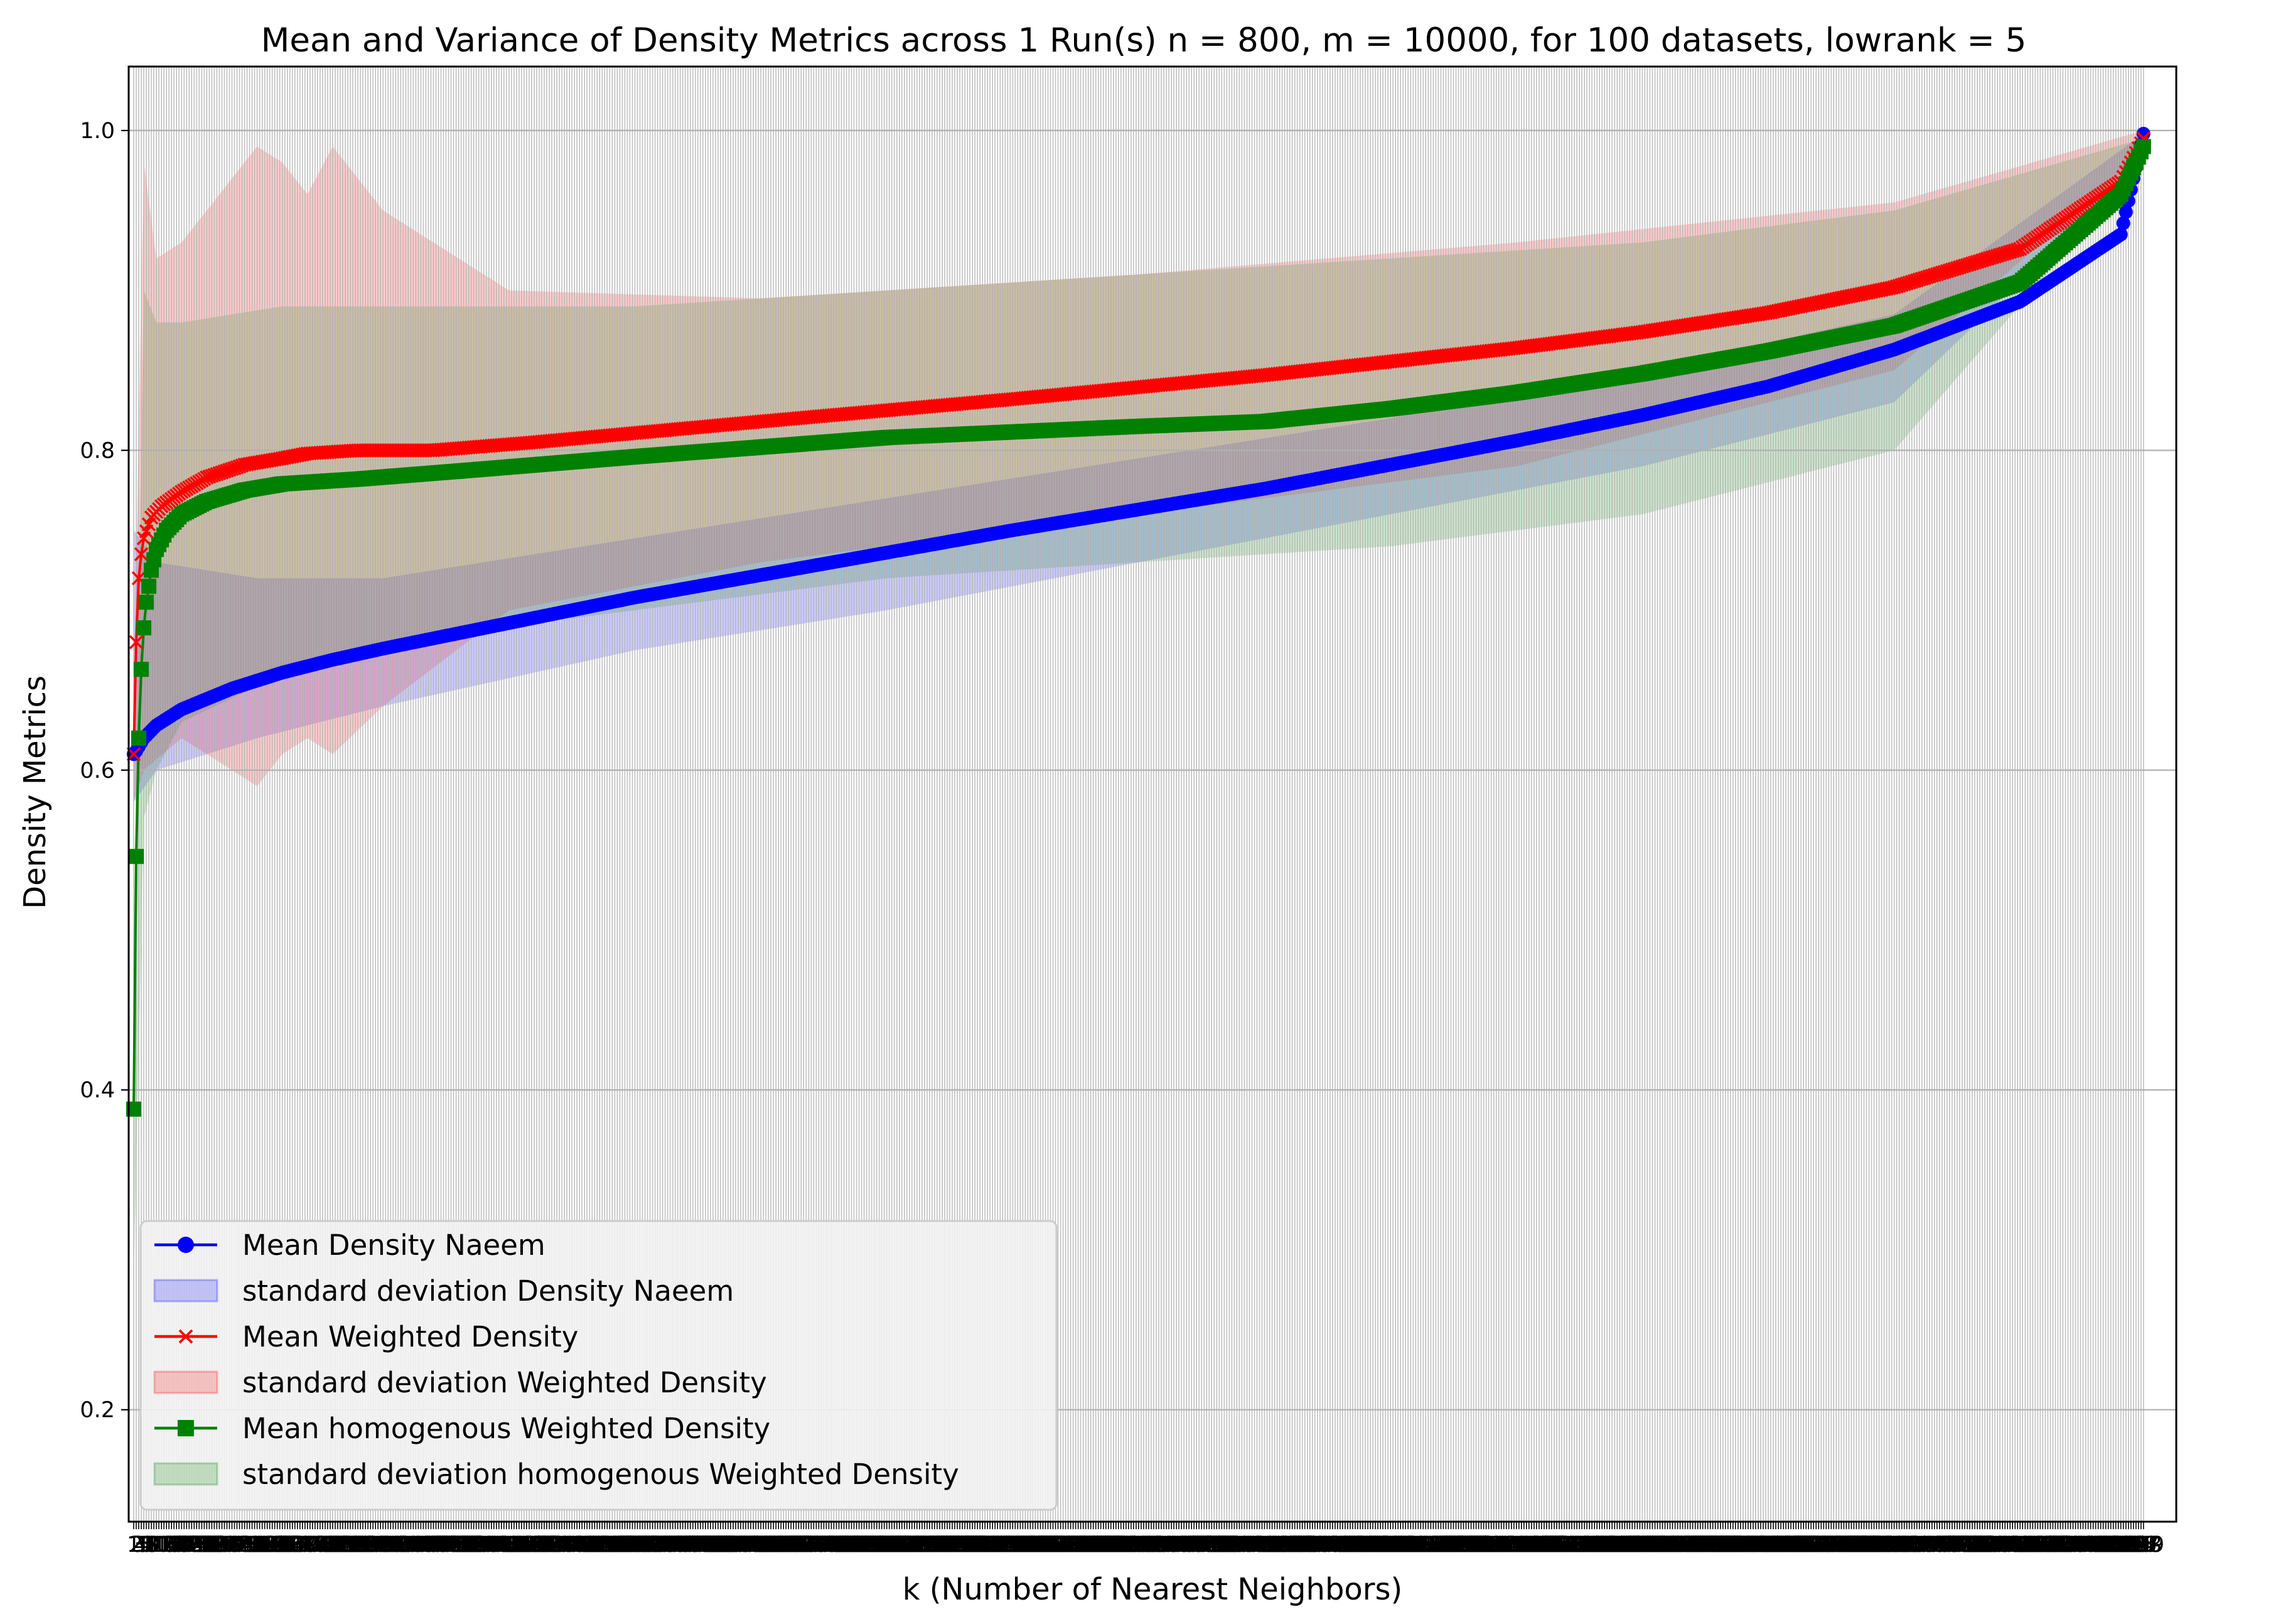 The image size is (2288, 1624). Describe the element at coordinates (488, 1291) in the screenshot. I see `legend-label: standard deviation Density Naeem` at that location.